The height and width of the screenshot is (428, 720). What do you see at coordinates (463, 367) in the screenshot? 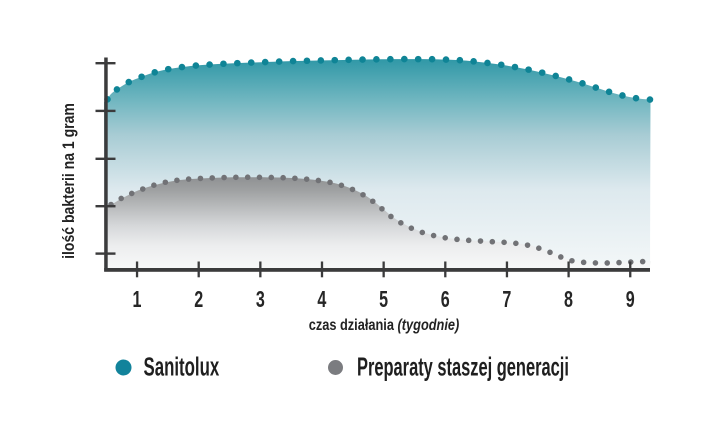
I see `svg-text: Preparaty staszej generacji` at bounding box center [463, 367].